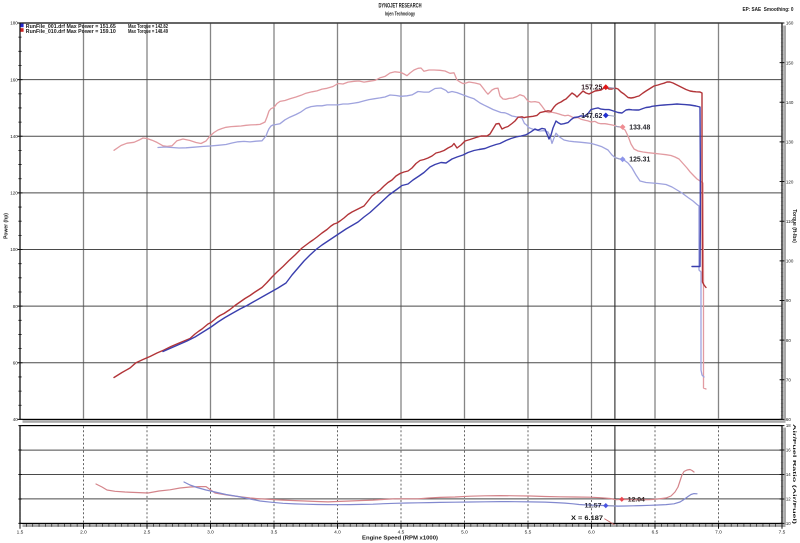 This screenshot has height=543, width=800. I want to click on svg-text: 40, so click(16, 419).